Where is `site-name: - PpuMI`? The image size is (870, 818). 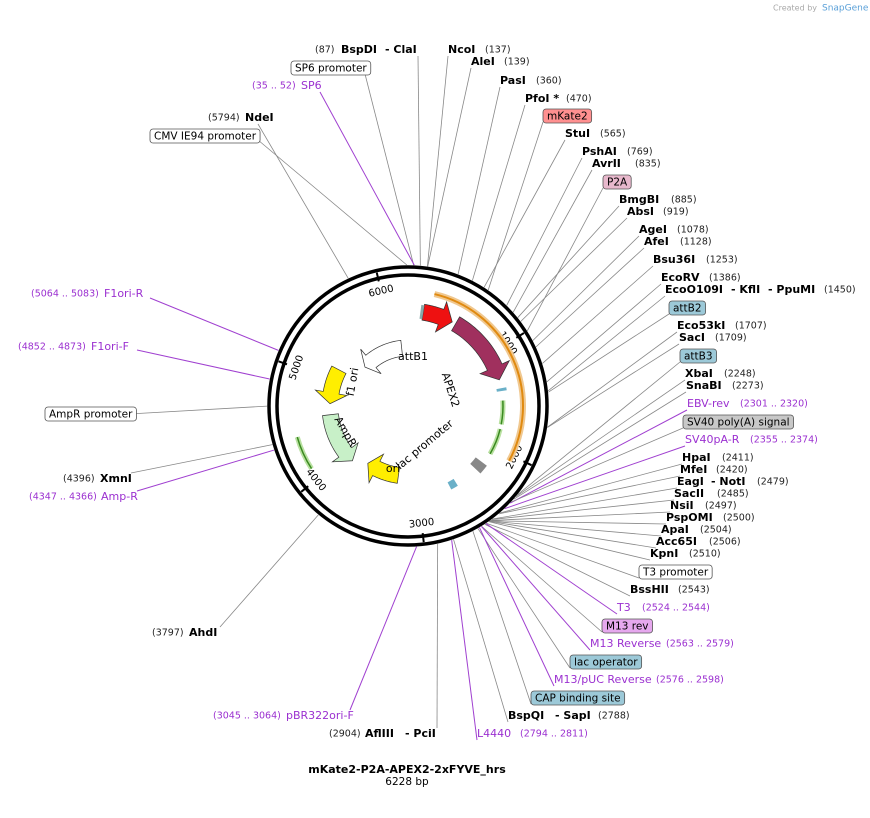
site-name: - PpuMI is located at coordinates (791, 289).